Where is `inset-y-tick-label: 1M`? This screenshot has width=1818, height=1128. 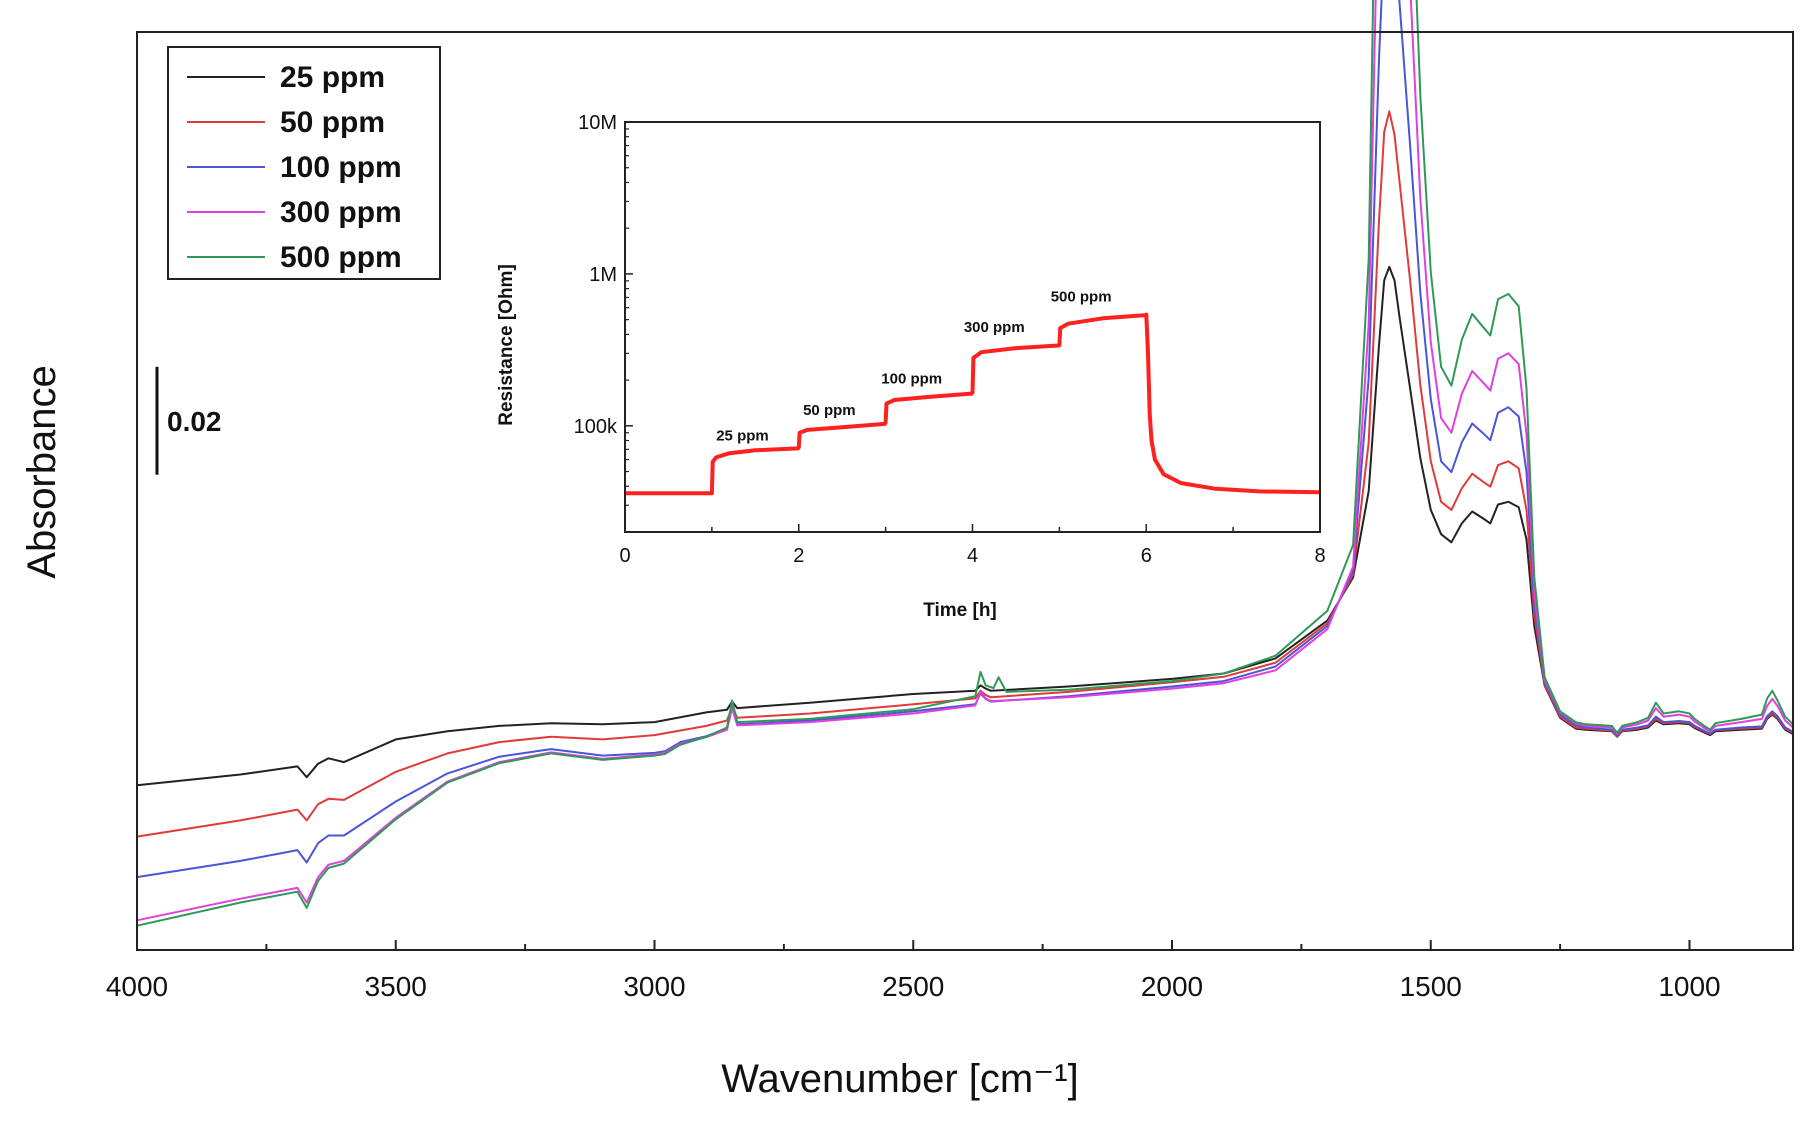
inset-y-tick-label: 1M is located at coordinates (603, 275).